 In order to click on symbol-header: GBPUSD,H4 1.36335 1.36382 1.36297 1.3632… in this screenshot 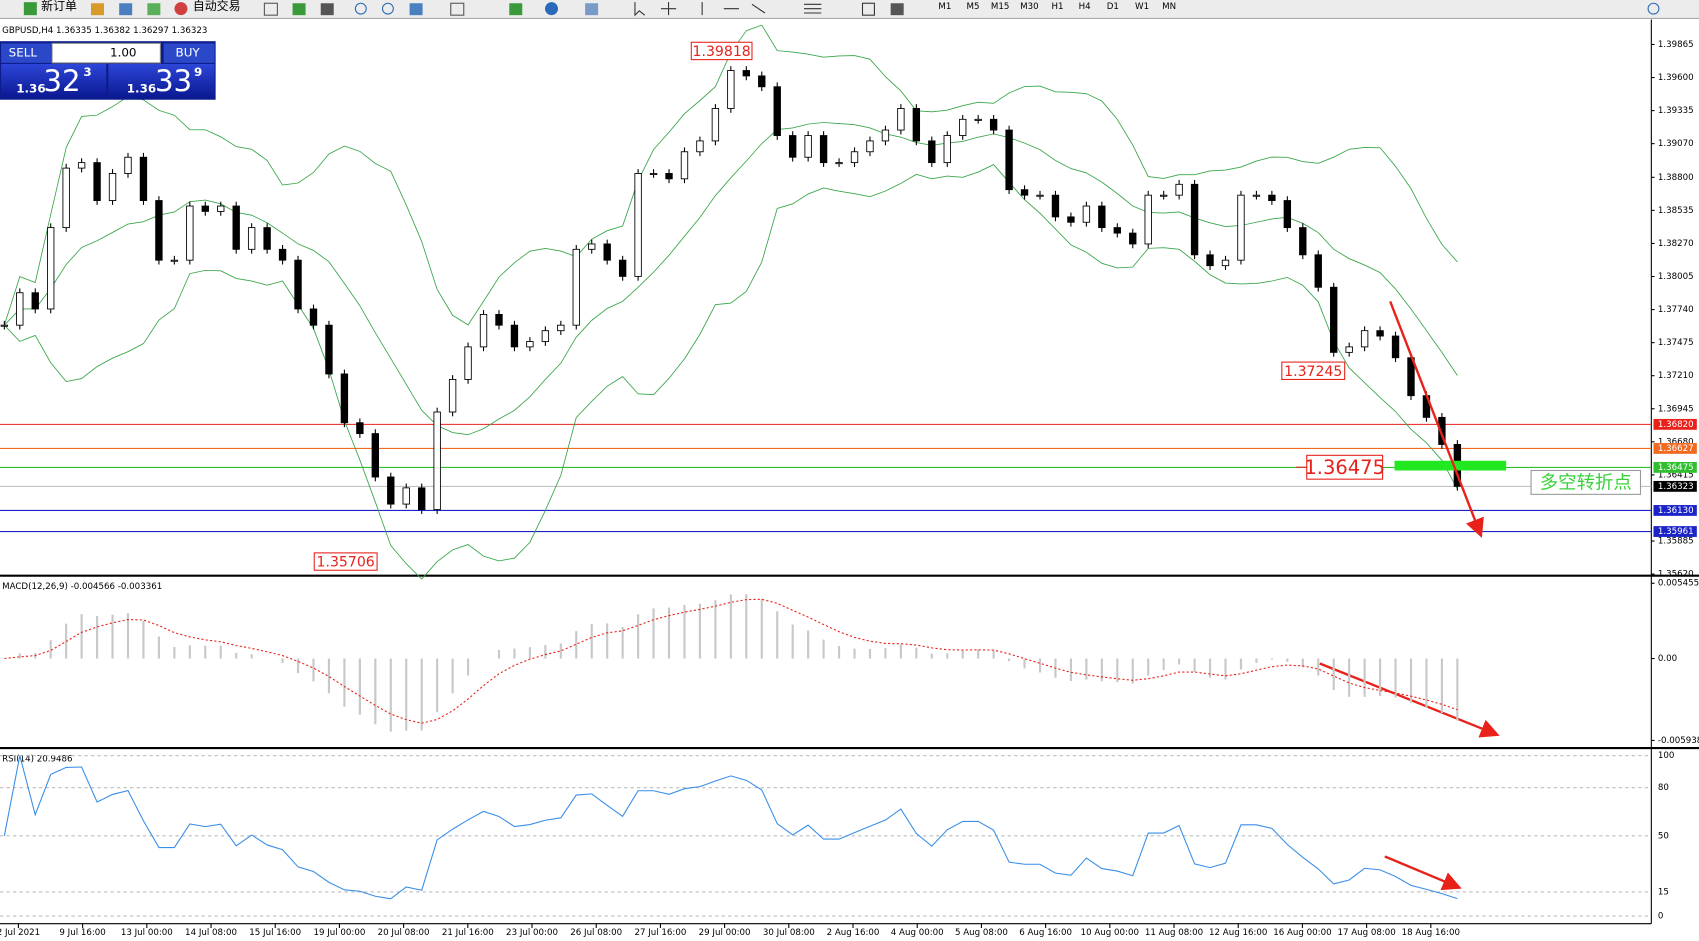, I will do `click(104, 31)`.